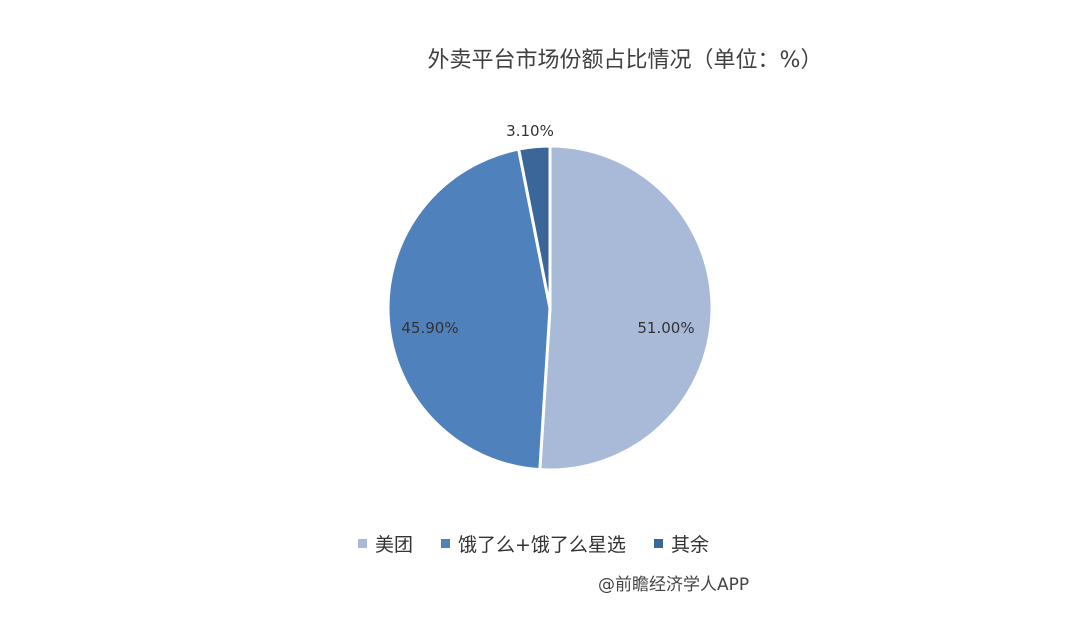 The width and height of the screenshot is (1080, 623). I want to click on legend-item-meituan: 美团, so click(385, 543).